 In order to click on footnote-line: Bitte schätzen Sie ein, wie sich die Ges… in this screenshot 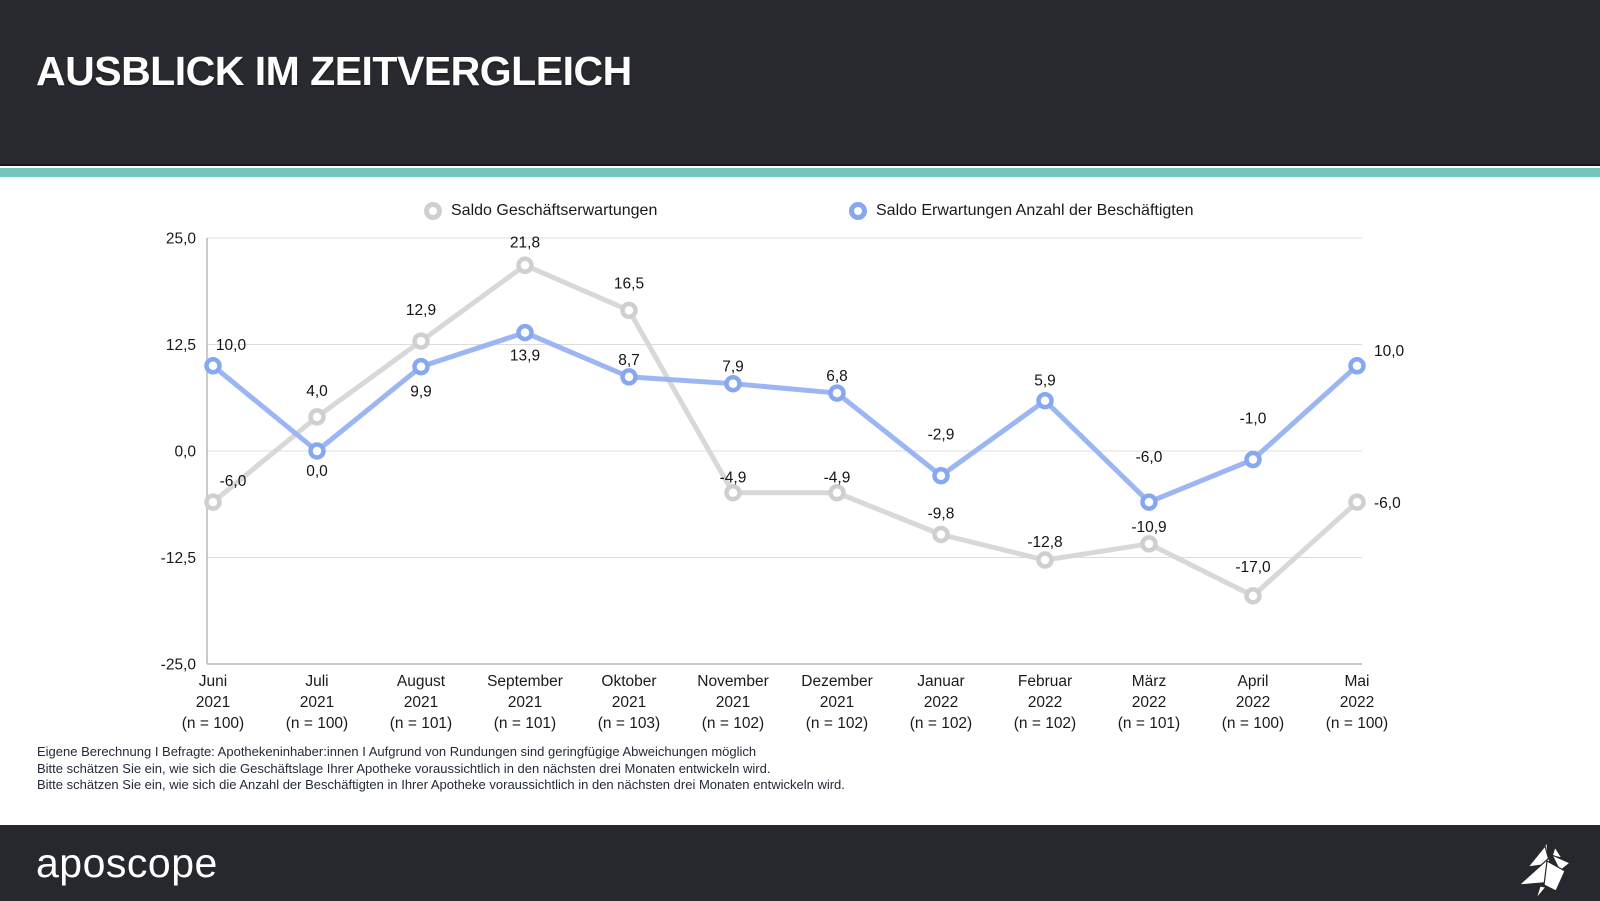, I will do `click(404, 768)`.